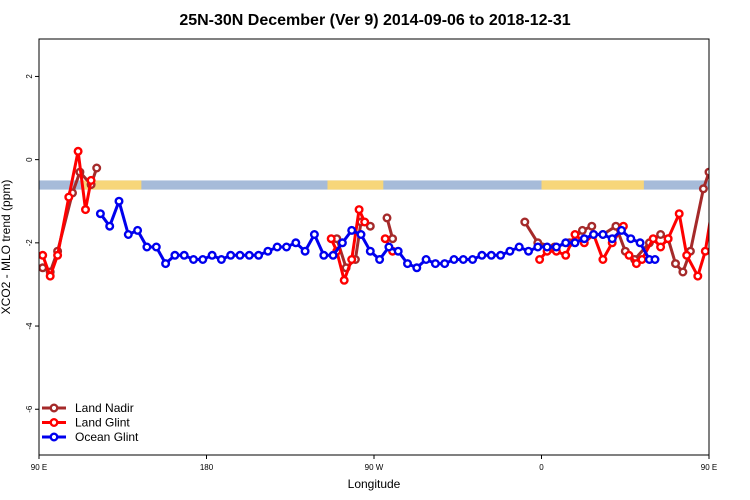 Image resolution: width=750 pixels, height=500 pixels. I want to click on x-tick-label-4: 90 E, so click(709, 467).